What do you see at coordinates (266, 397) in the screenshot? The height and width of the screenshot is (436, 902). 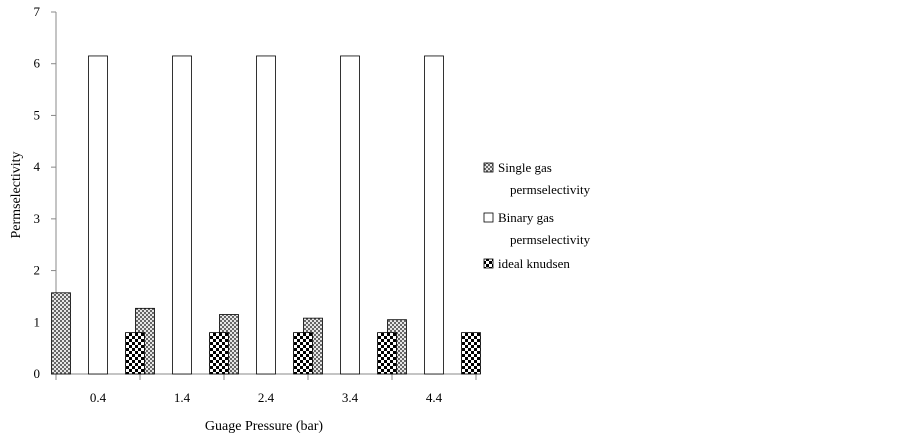 I see `x-tick-label: 2.4` at bounding box center [266, 397].